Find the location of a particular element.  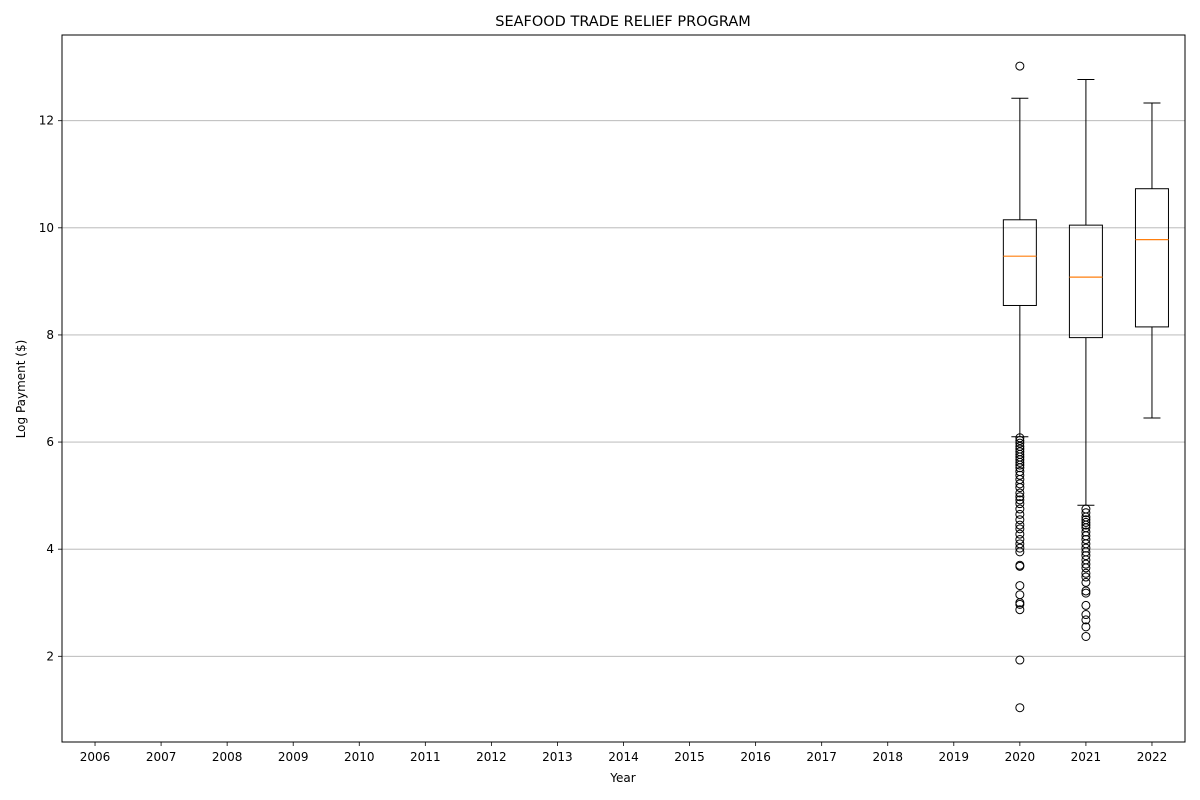

x-tick-label-2019: 2019 is located at coordinates (954, 757).